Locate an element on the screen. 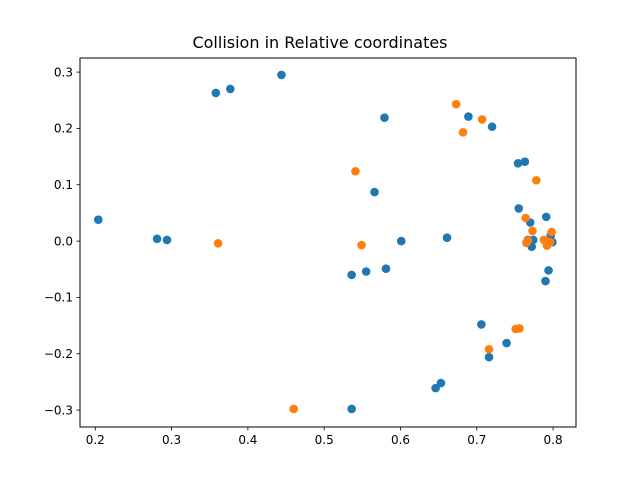 The width and height of the screenshot is (640, 480). x-tick-label: 0.4 is located at coordinates (247, 440).